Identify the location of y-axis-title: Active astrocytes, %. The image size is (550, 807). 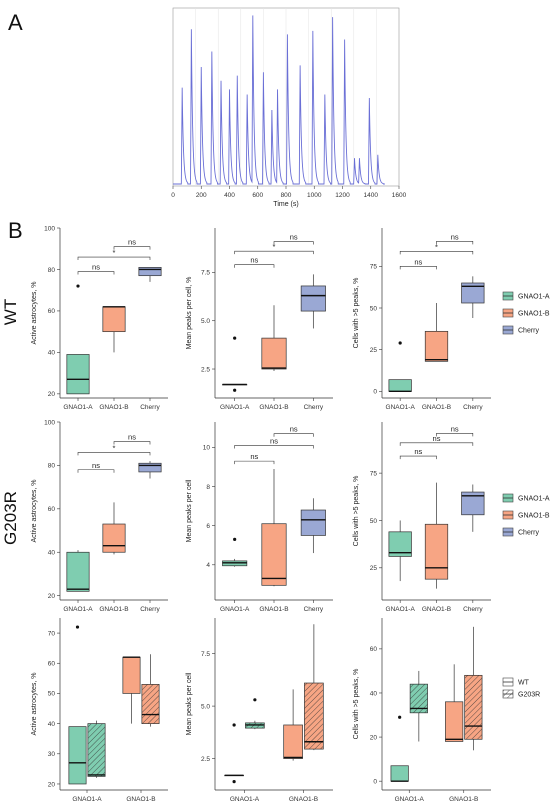
(34, 510).